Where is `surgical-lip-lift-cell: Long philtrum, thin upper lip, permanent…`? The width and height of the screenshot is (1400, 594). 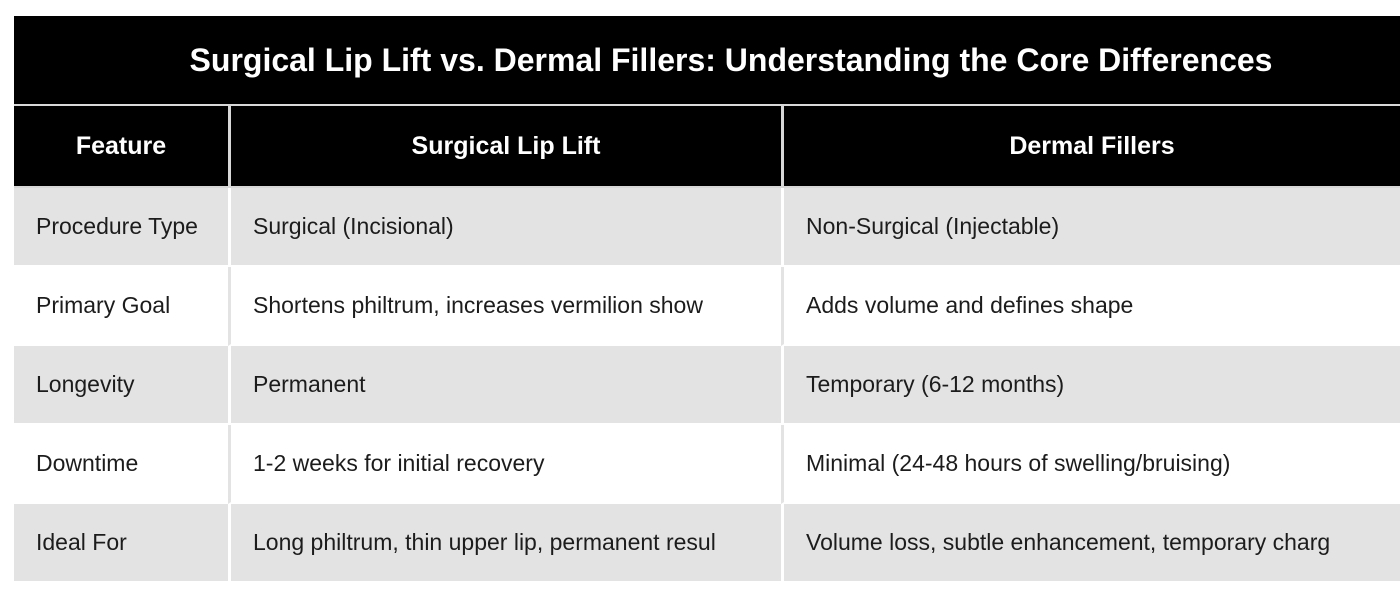
surgical-lip-lift-cell: Long philtrum, thin upper lip, permanent… is located at coordinates (504, 542).